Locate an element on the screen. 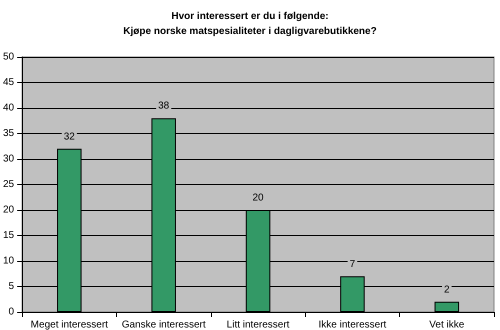 The width and height of the screenshot is (500, 330). y-tick-label: 45 is located at coordinates (9, 82).